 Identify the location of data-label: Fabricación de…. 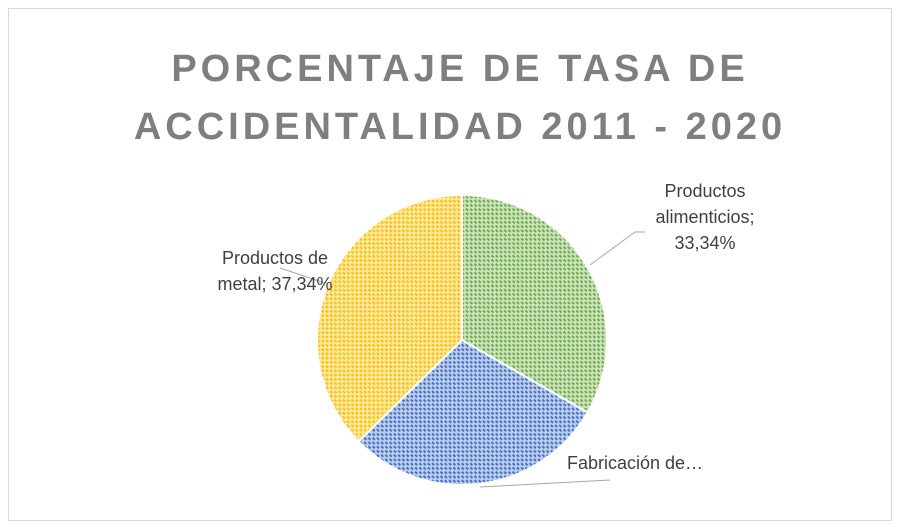
(635, 463).